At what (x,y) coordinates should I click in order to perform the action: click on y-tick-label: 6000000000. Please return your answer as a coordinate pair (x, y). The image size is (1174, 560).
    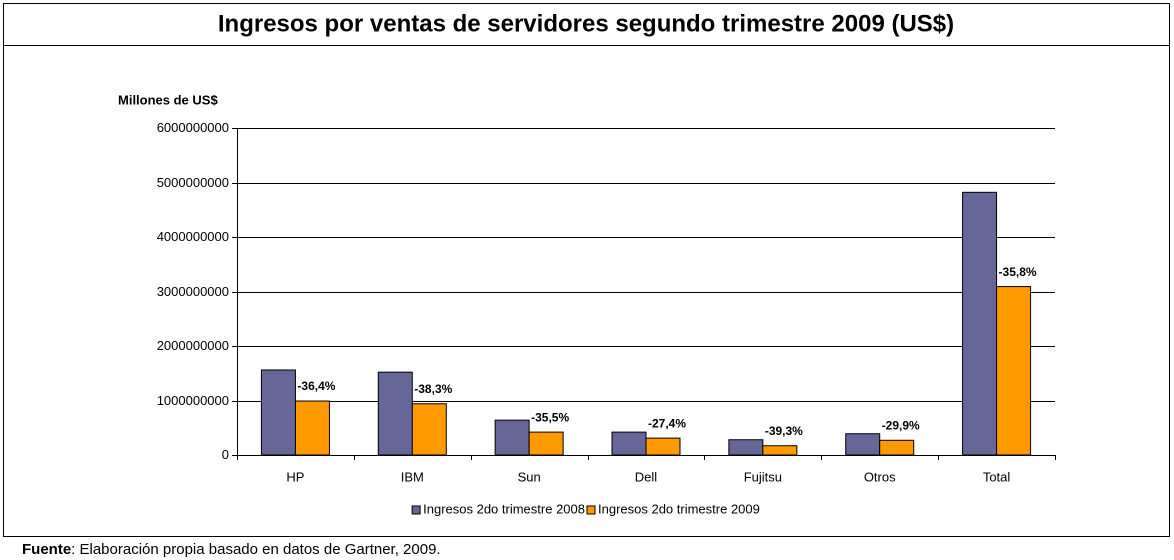
    Looking at the image, I should click on (193, 127).